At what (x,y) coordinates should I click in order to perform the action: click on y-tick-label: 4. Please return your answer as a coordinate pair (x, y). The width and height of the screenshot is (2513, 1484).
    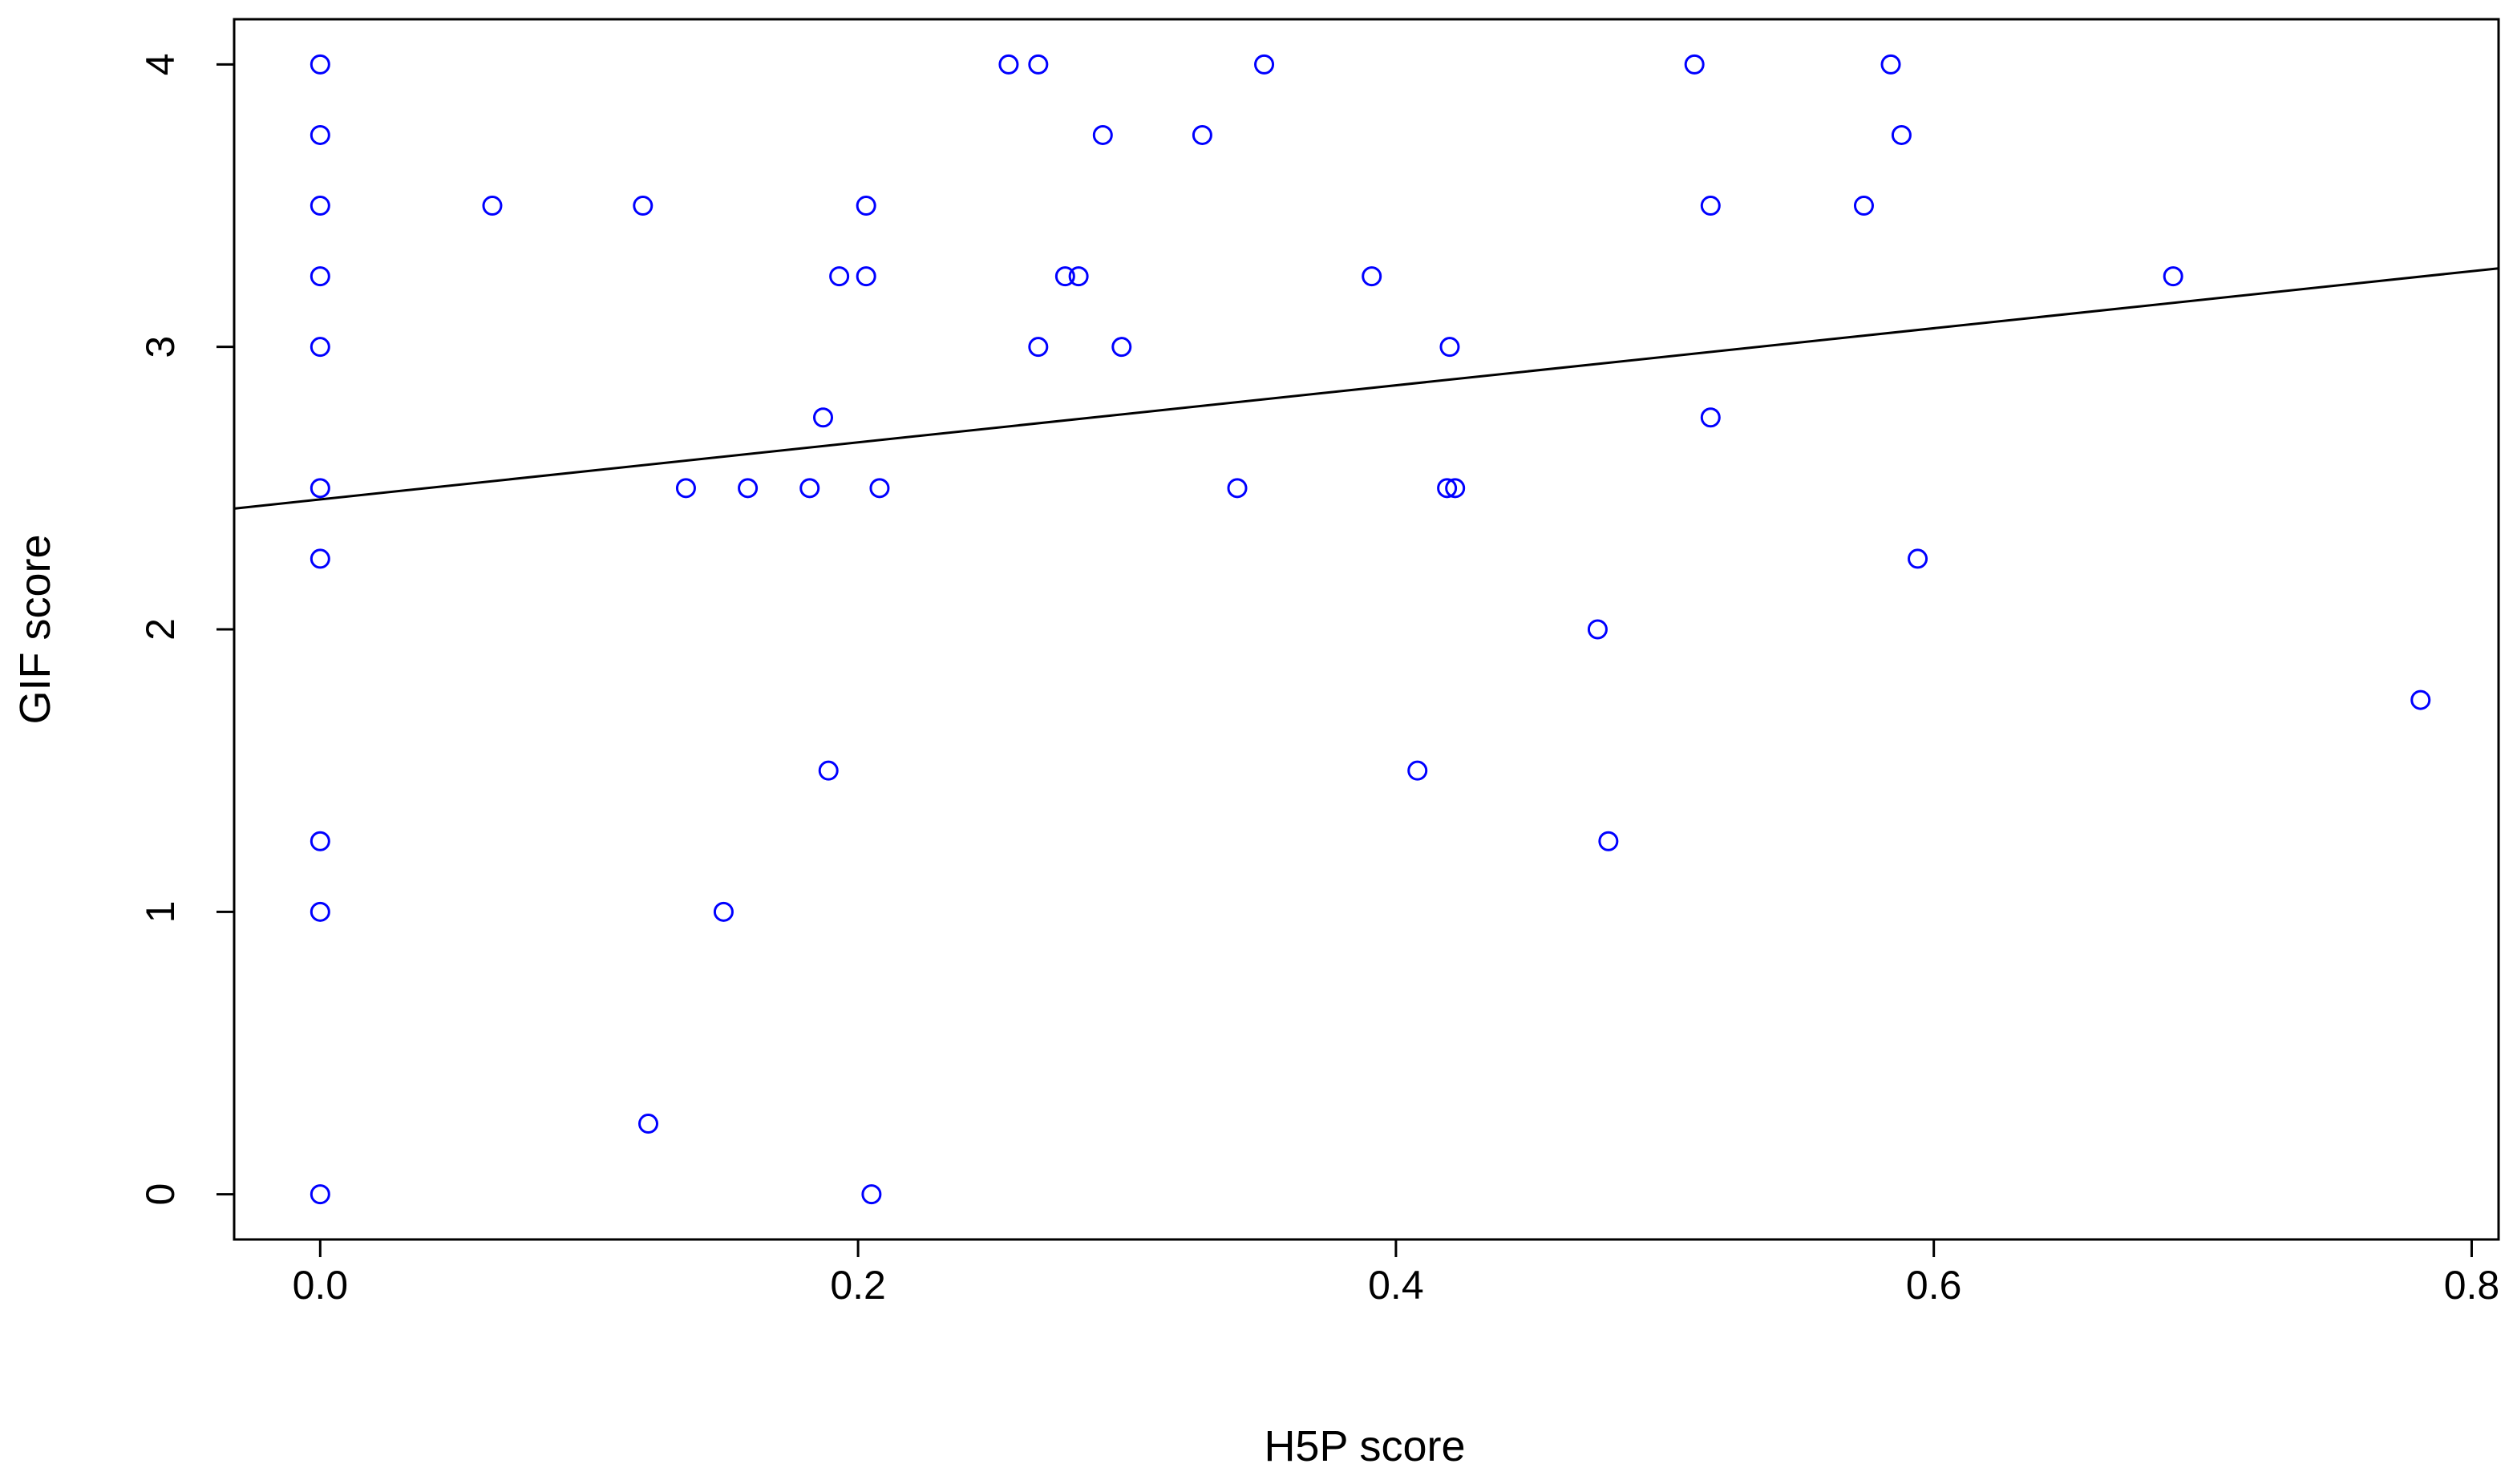
    Looking at the image, I should click on (160, 64).